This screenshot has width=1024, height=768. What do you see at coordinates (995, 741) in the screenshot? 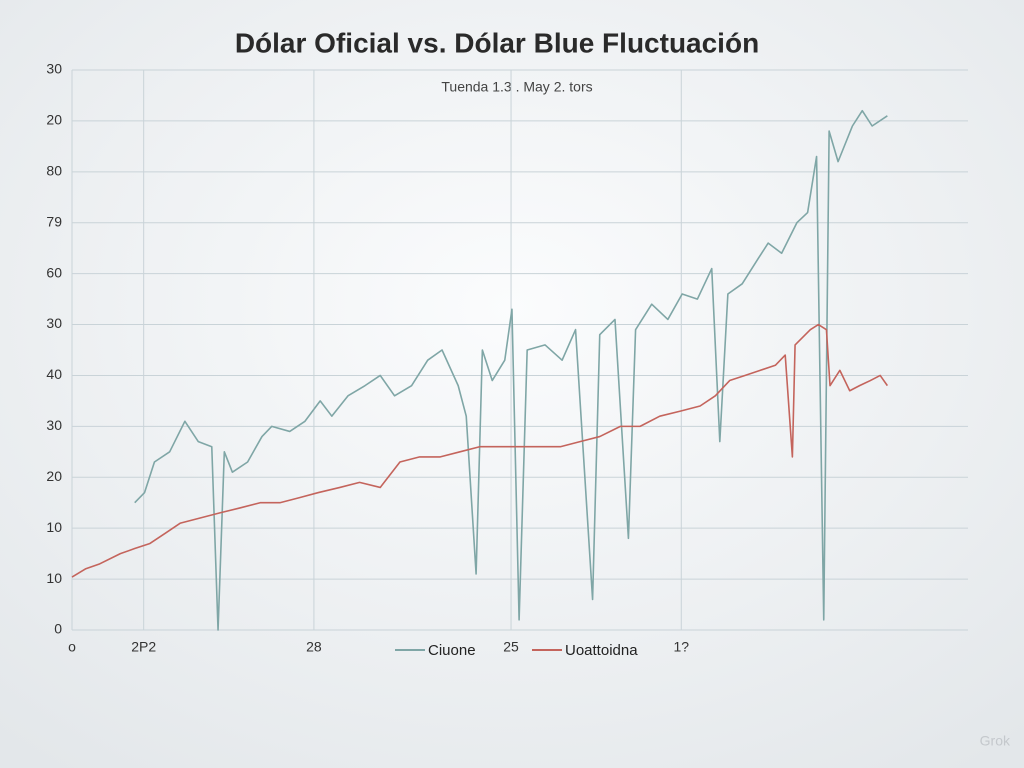
I see `watermark: Grok` at bounding box center [995, 741].